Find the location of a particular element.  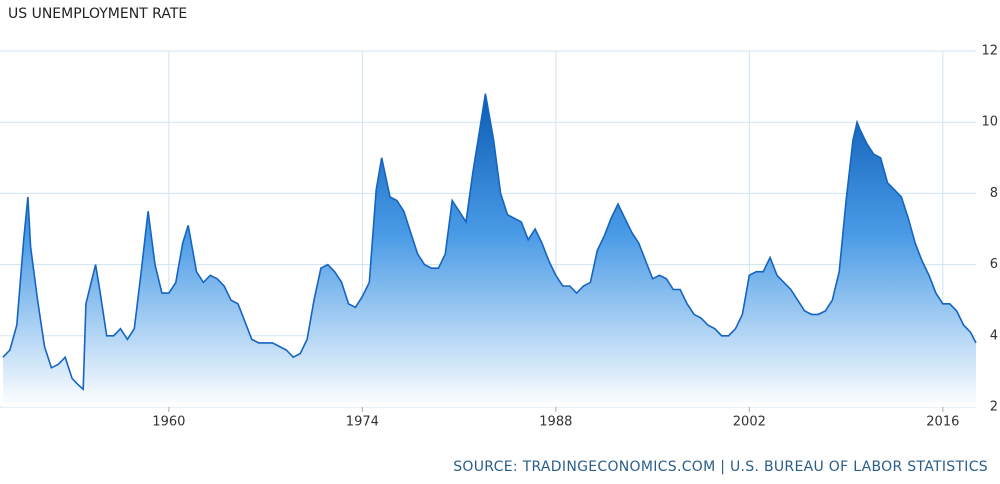

y-tick-label: 6 is located at coordinates (994, 264).